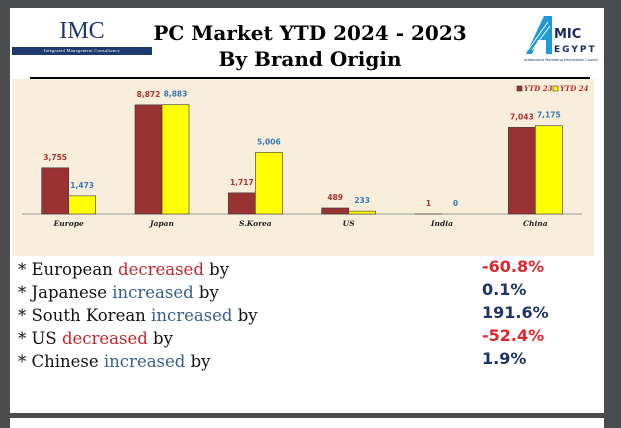 This screenshot has height=428, width=621. What do you see at coordinates (175, 159) in the screenshot?
I see `bar-ytd-24-japan` at bounding box center [175, 159].